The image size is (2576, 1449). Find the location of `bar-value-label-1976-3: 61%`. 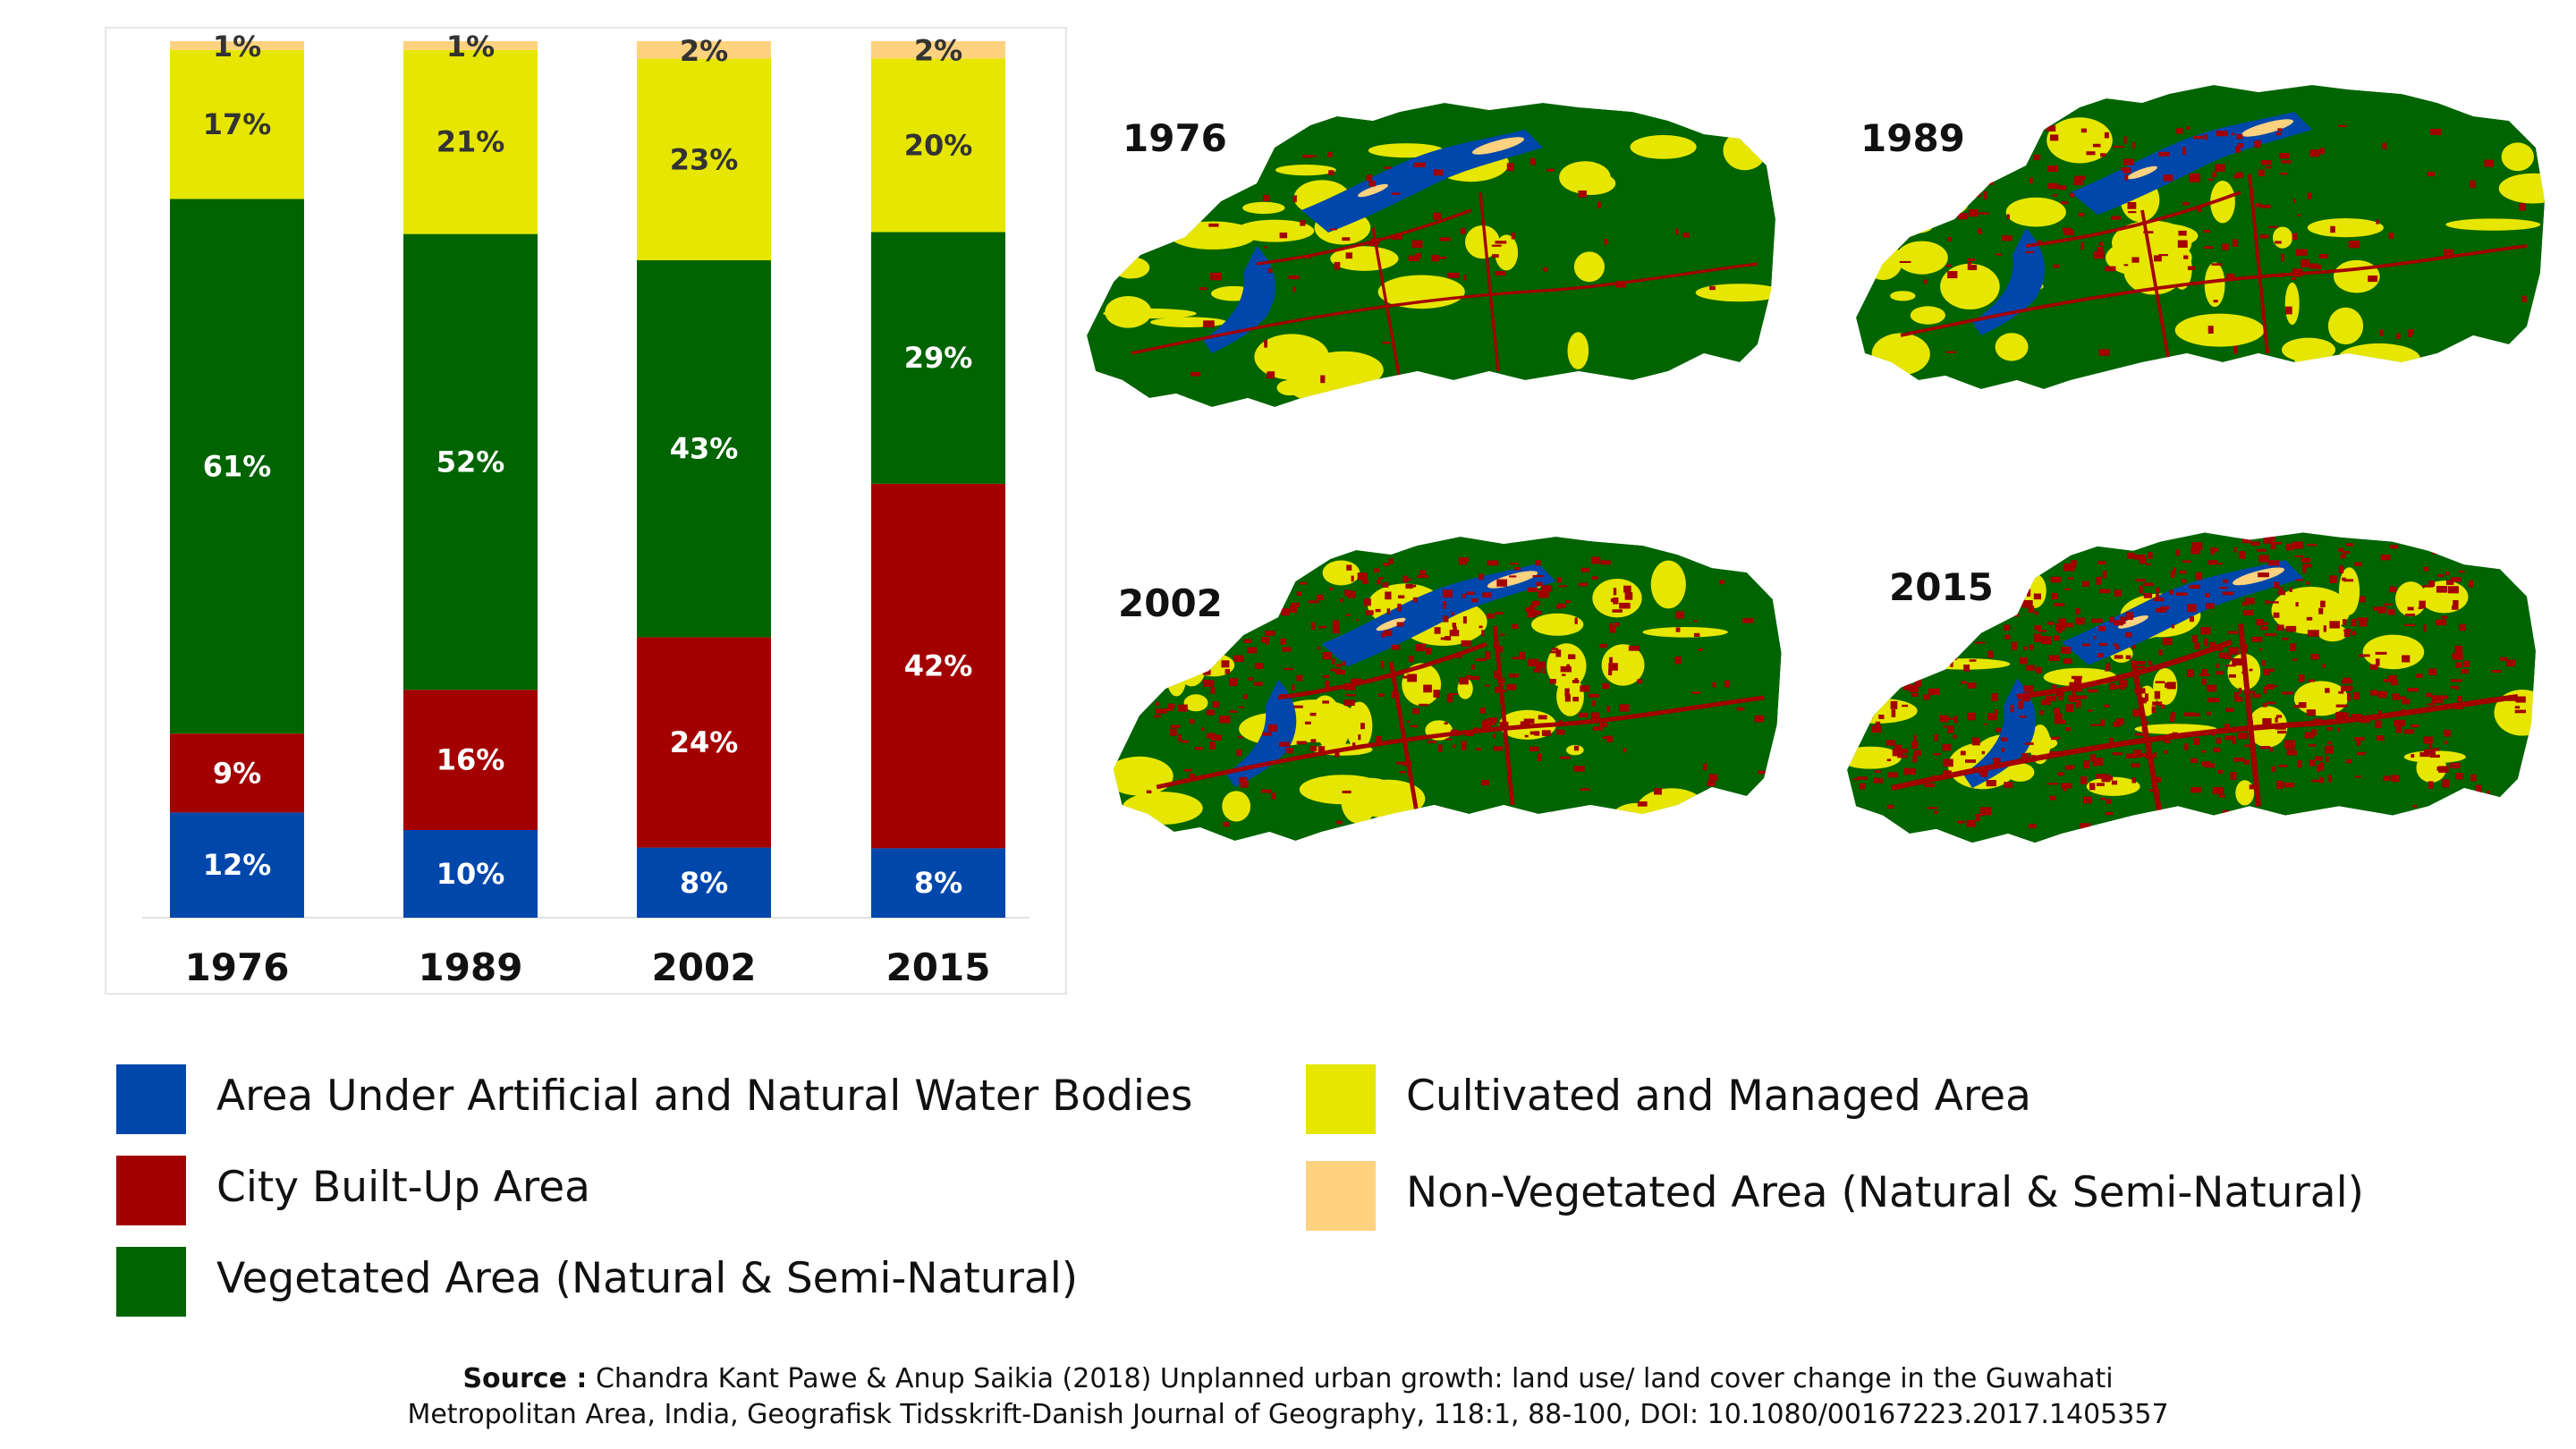

bar-value-label-1976-3: 61% is located at coordinates (237, 466).